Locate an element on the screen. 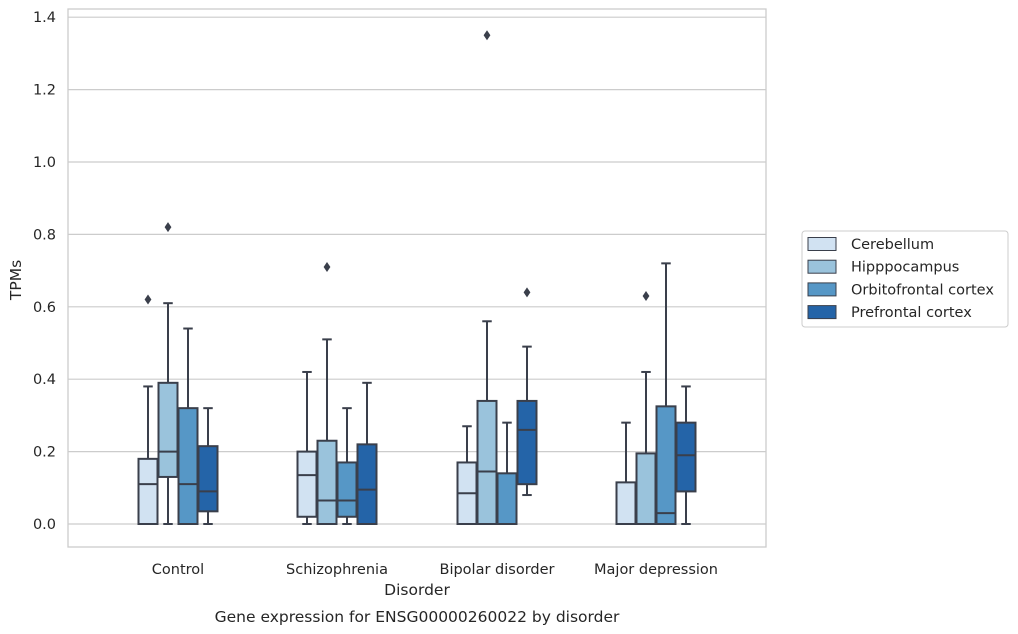 The width and height of the screenshot is (1018, 634). y-tick-label: 0.0 is located at coordinates (44, 525).